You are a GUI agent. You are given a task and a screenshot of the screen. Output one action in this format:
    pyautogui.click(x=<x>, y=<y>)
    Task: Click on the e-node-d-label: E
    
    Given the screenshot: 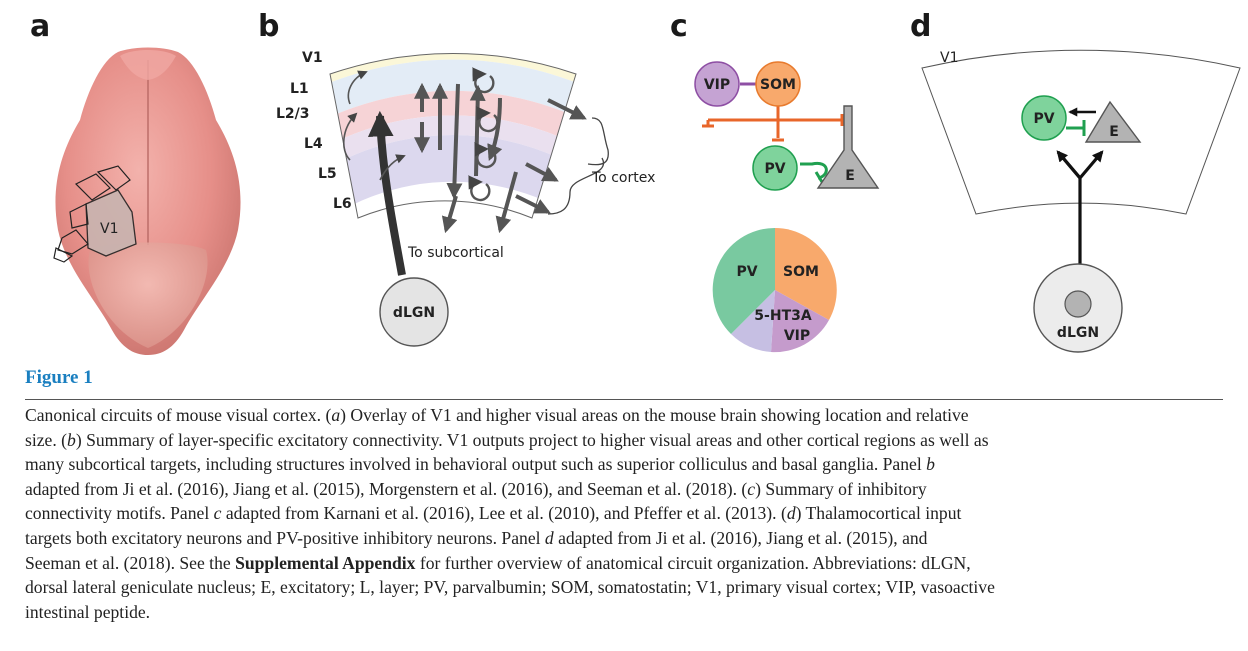 What is the action you would take?
    pyautogui.click(x=1114, y=132)
    